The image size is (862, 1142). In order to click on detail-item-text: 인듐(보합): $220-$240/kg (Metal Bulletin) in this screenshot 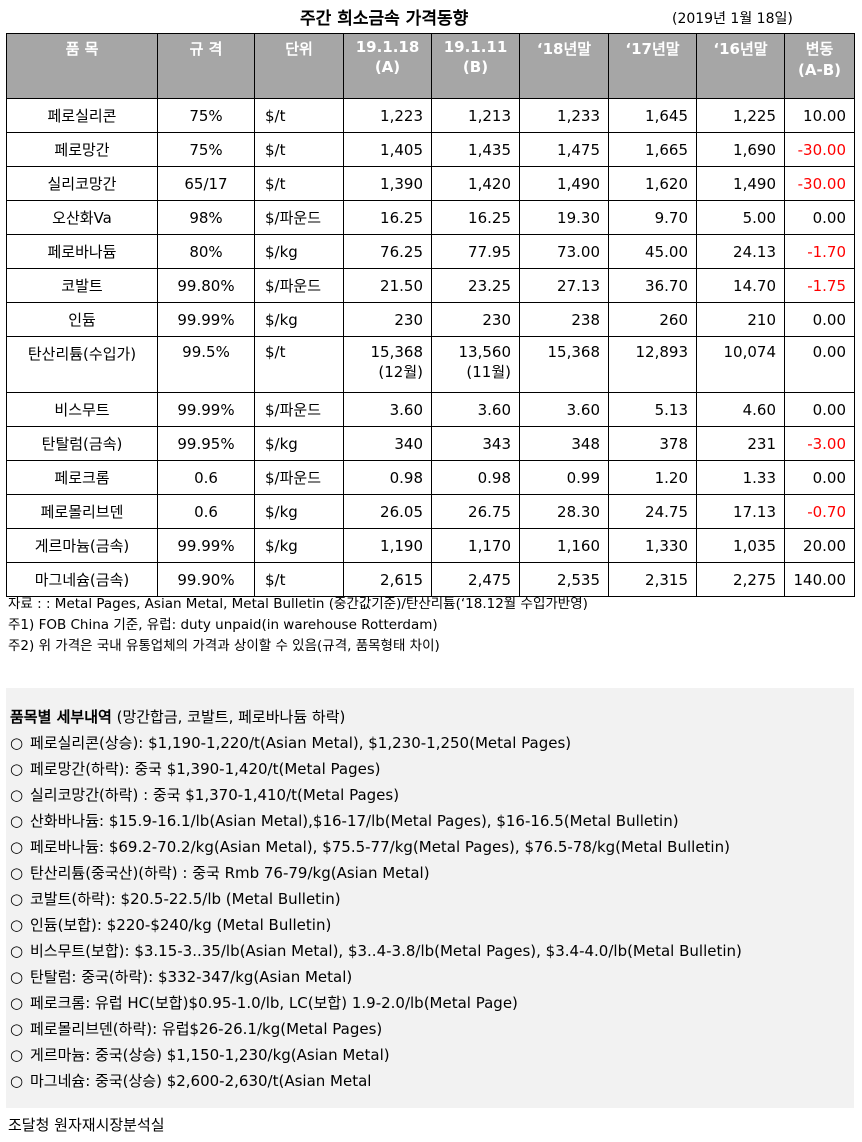, I will do `click(181, 925)`.